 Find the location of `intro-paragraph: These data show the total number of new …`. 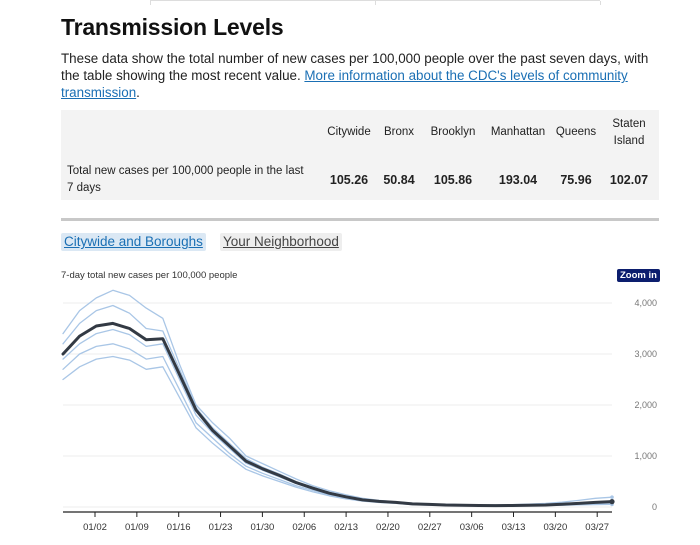

intro-paragraph: These data show the total number of new … is located at coordinates (356, 75).